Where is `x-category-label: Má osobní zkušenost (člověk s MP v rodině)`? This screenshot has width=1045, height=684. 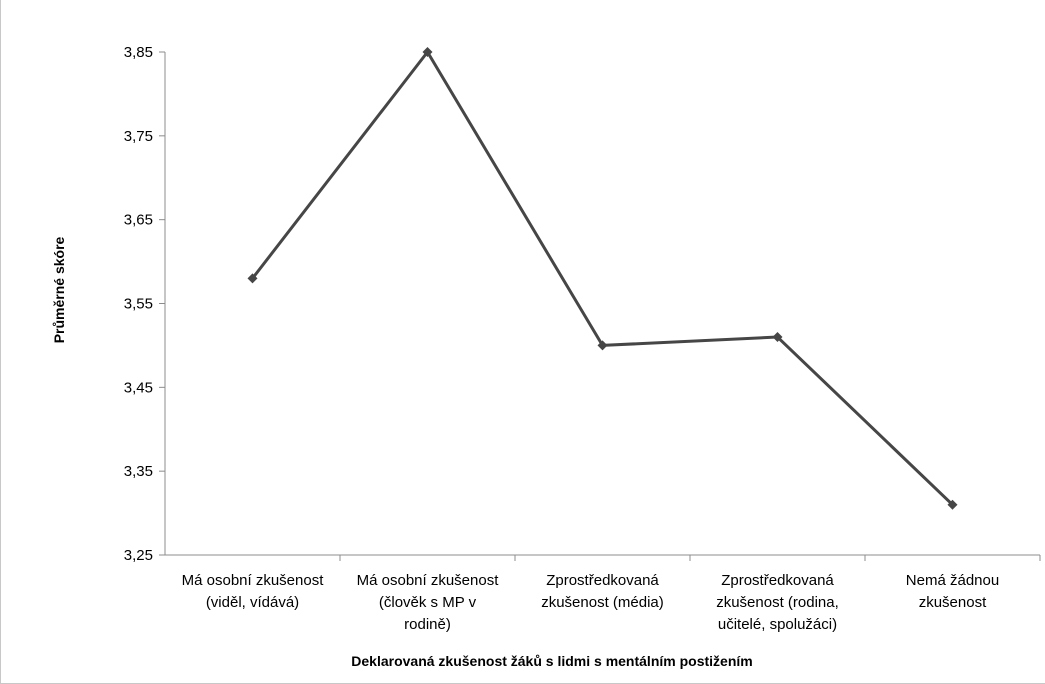
x-category-label: Má osobní zkušenost (člověk s MP v rodině) is located at coordinates (428, 602).